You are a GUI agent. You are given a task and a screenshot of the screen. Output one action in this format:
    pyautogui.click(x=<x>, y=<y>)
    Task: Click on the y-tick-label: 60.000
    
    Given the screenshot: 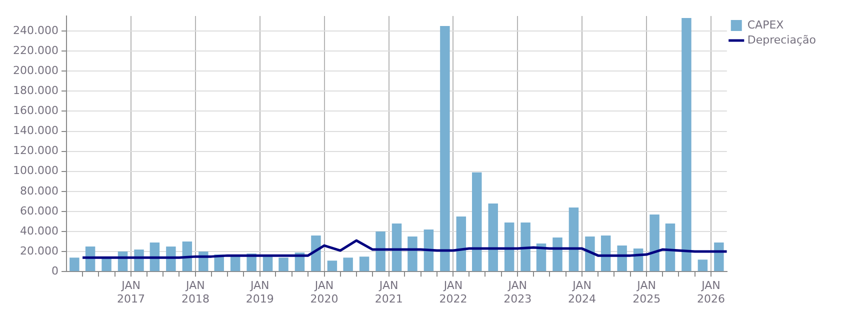 What is the action you would take?
    pyautogui.click(x=39, y=211)
    